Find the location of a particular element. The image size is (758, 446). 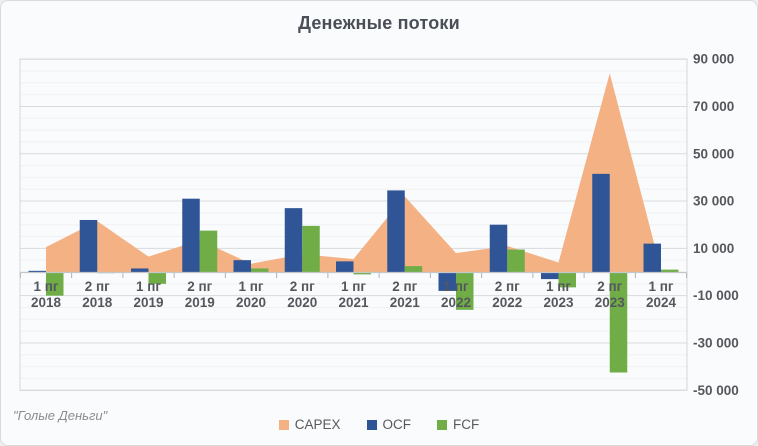

legend-label-fcf: FCF is located at coordinates (466, 424).